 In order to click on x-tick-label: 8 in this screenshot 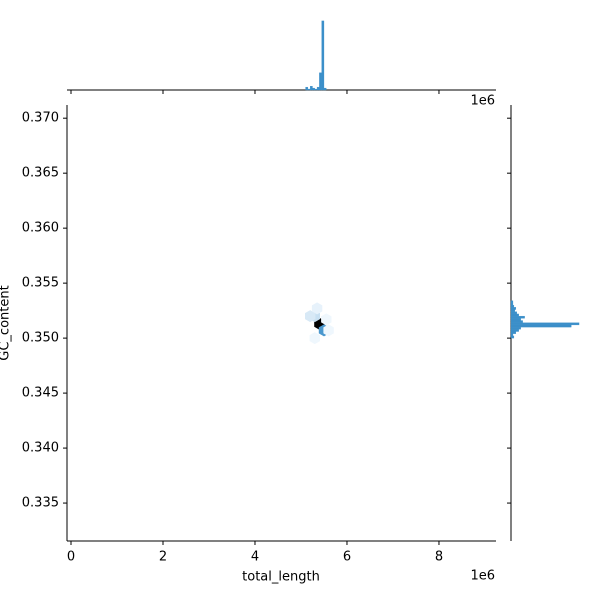, I will do `click(439, 557)`.